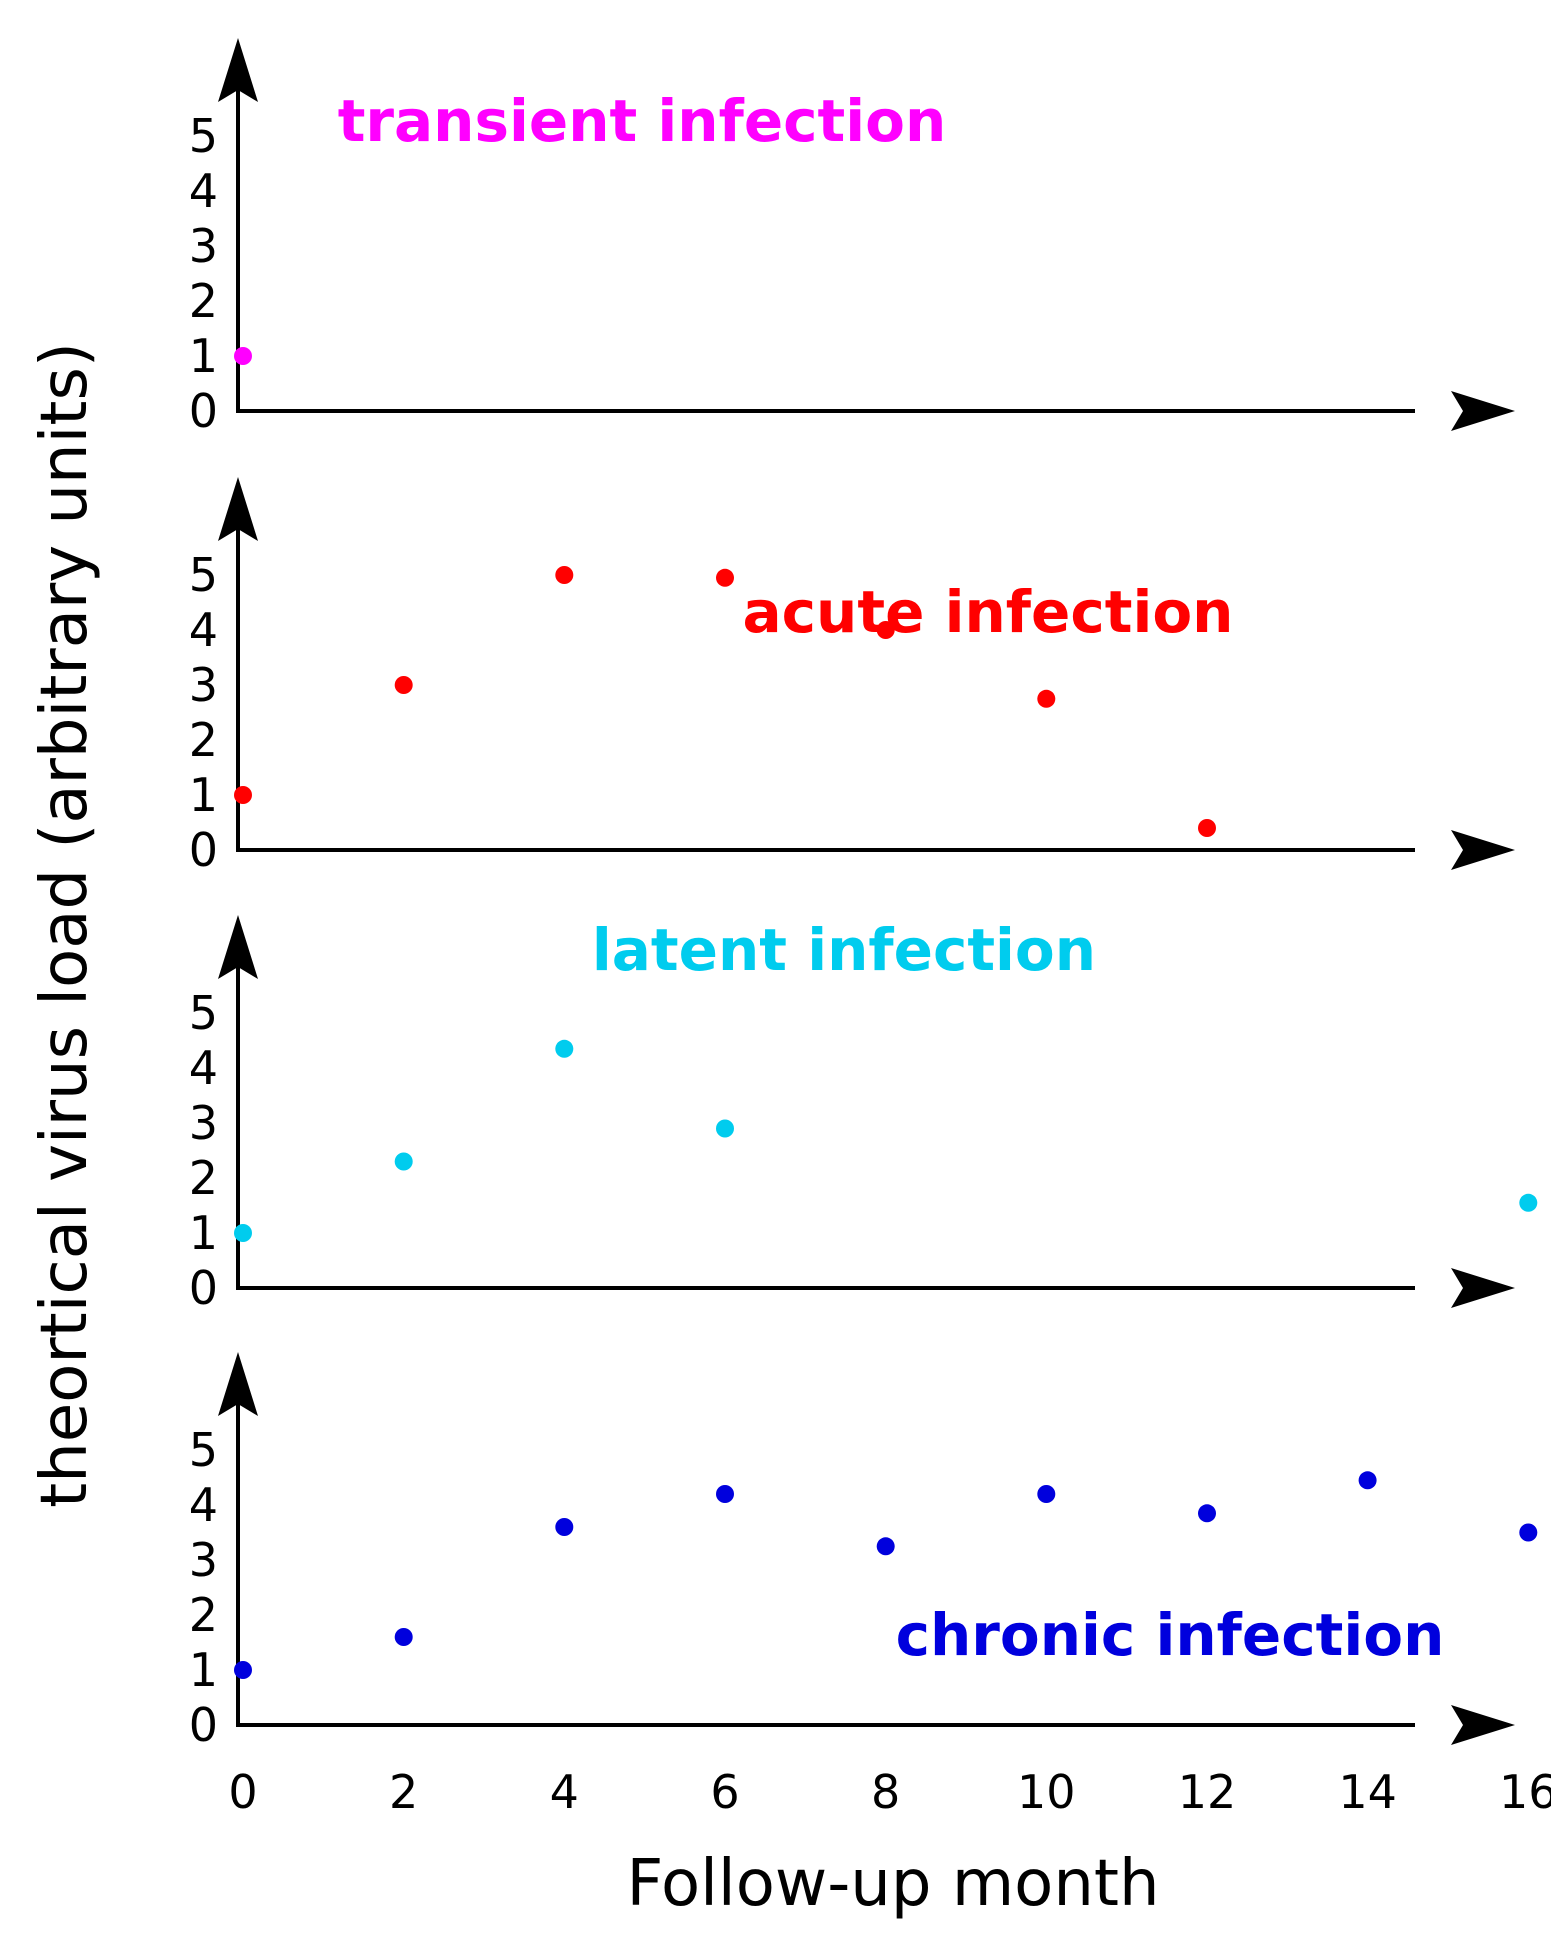 The image size is (1551, 1934). What do you see at coordinates (403, 1792) in the screenshot?
I see `x-tick-label: 2` at bounding box center [403, 1792].